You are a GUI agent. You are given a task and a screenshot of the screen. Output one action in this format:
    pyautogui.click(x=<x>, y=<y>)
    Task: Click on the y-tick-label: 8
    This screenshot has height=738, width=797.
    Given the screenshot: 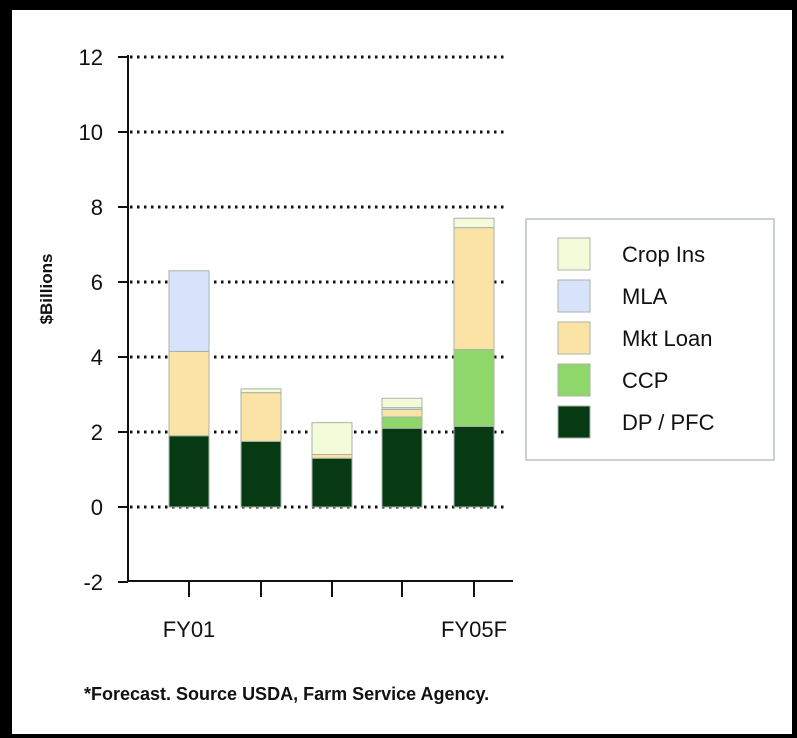 What is the action you would take?
    pyautogui.click(x=97, y=207)
    